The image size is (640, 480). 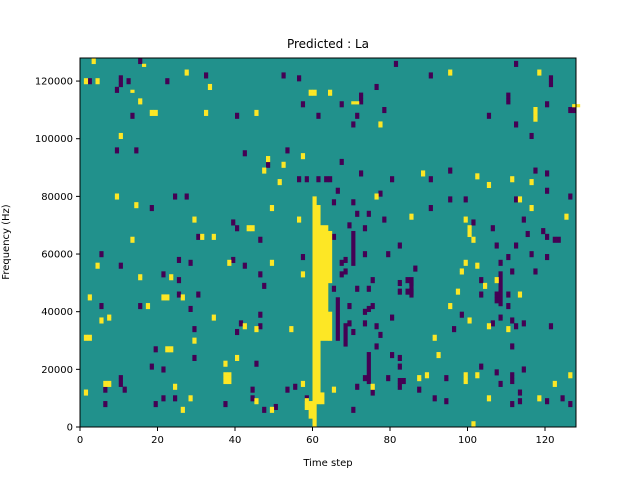 What do you see at coordinates (316, 436) in the screenshot?
I see `x-axis-ticks: 0 20 40 60 80 100 120` at bounding box center [316, 436].